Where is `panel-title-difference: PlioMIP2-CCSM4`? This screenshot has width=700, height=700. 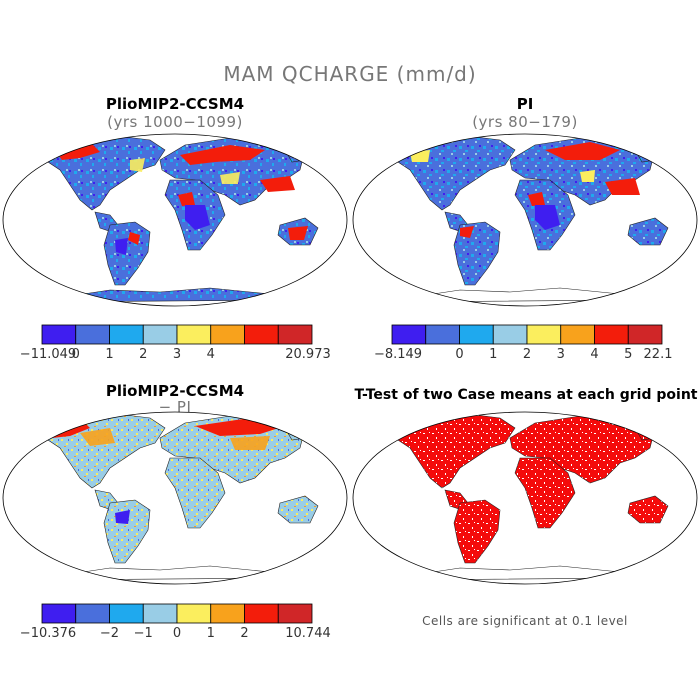 panel-title-difference: PlioMIP2-CCSM4 is located at coordinates (175, 391).